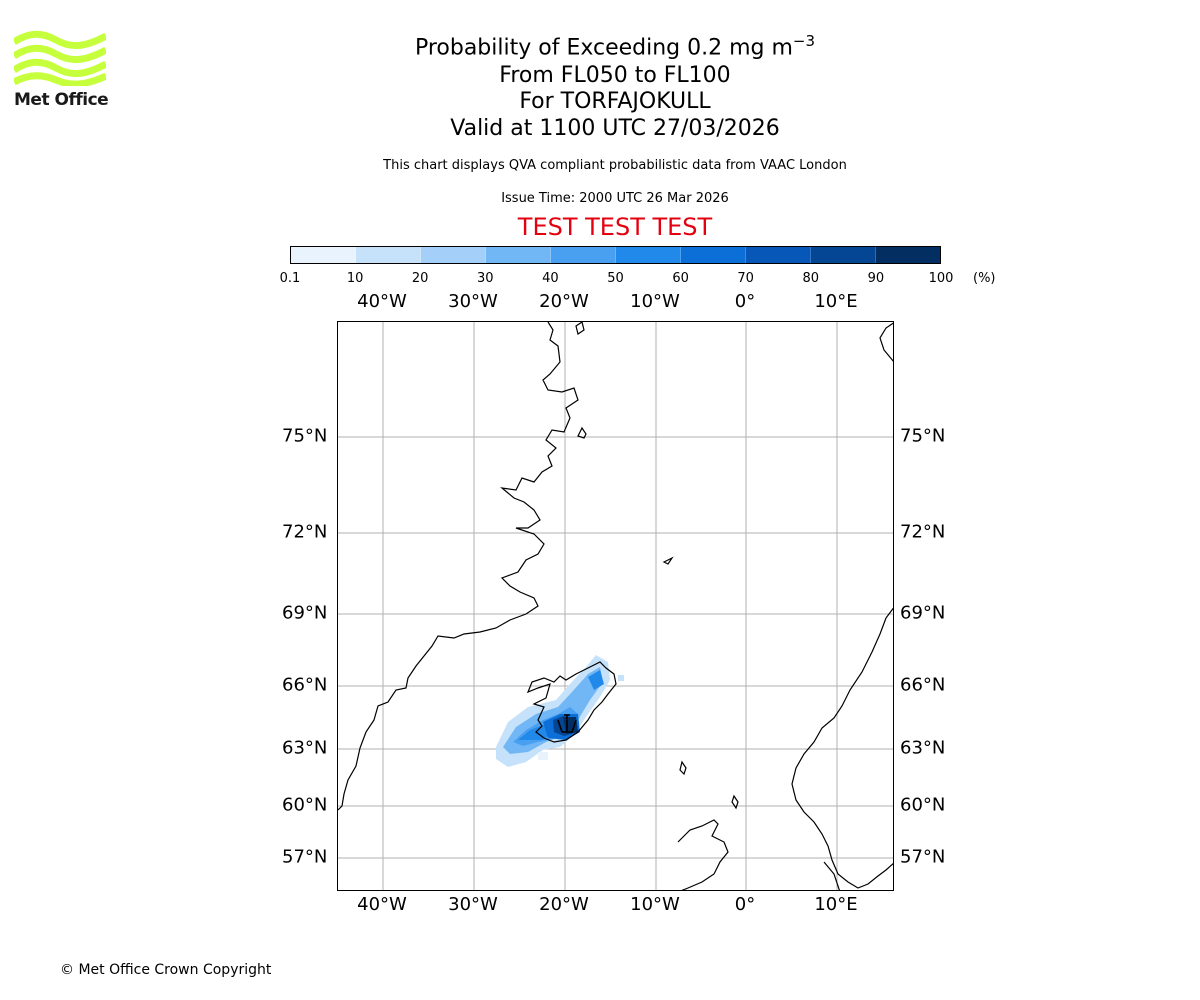  I want to click on colorbar-tick-label: 0.1, so click(290, 278).